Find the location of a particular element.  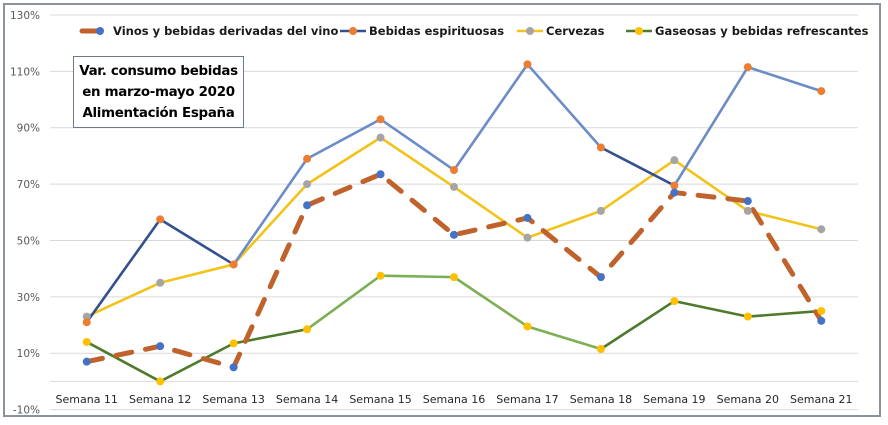

x-tick-label: Semana 16 is located at coordinates (454, 399).